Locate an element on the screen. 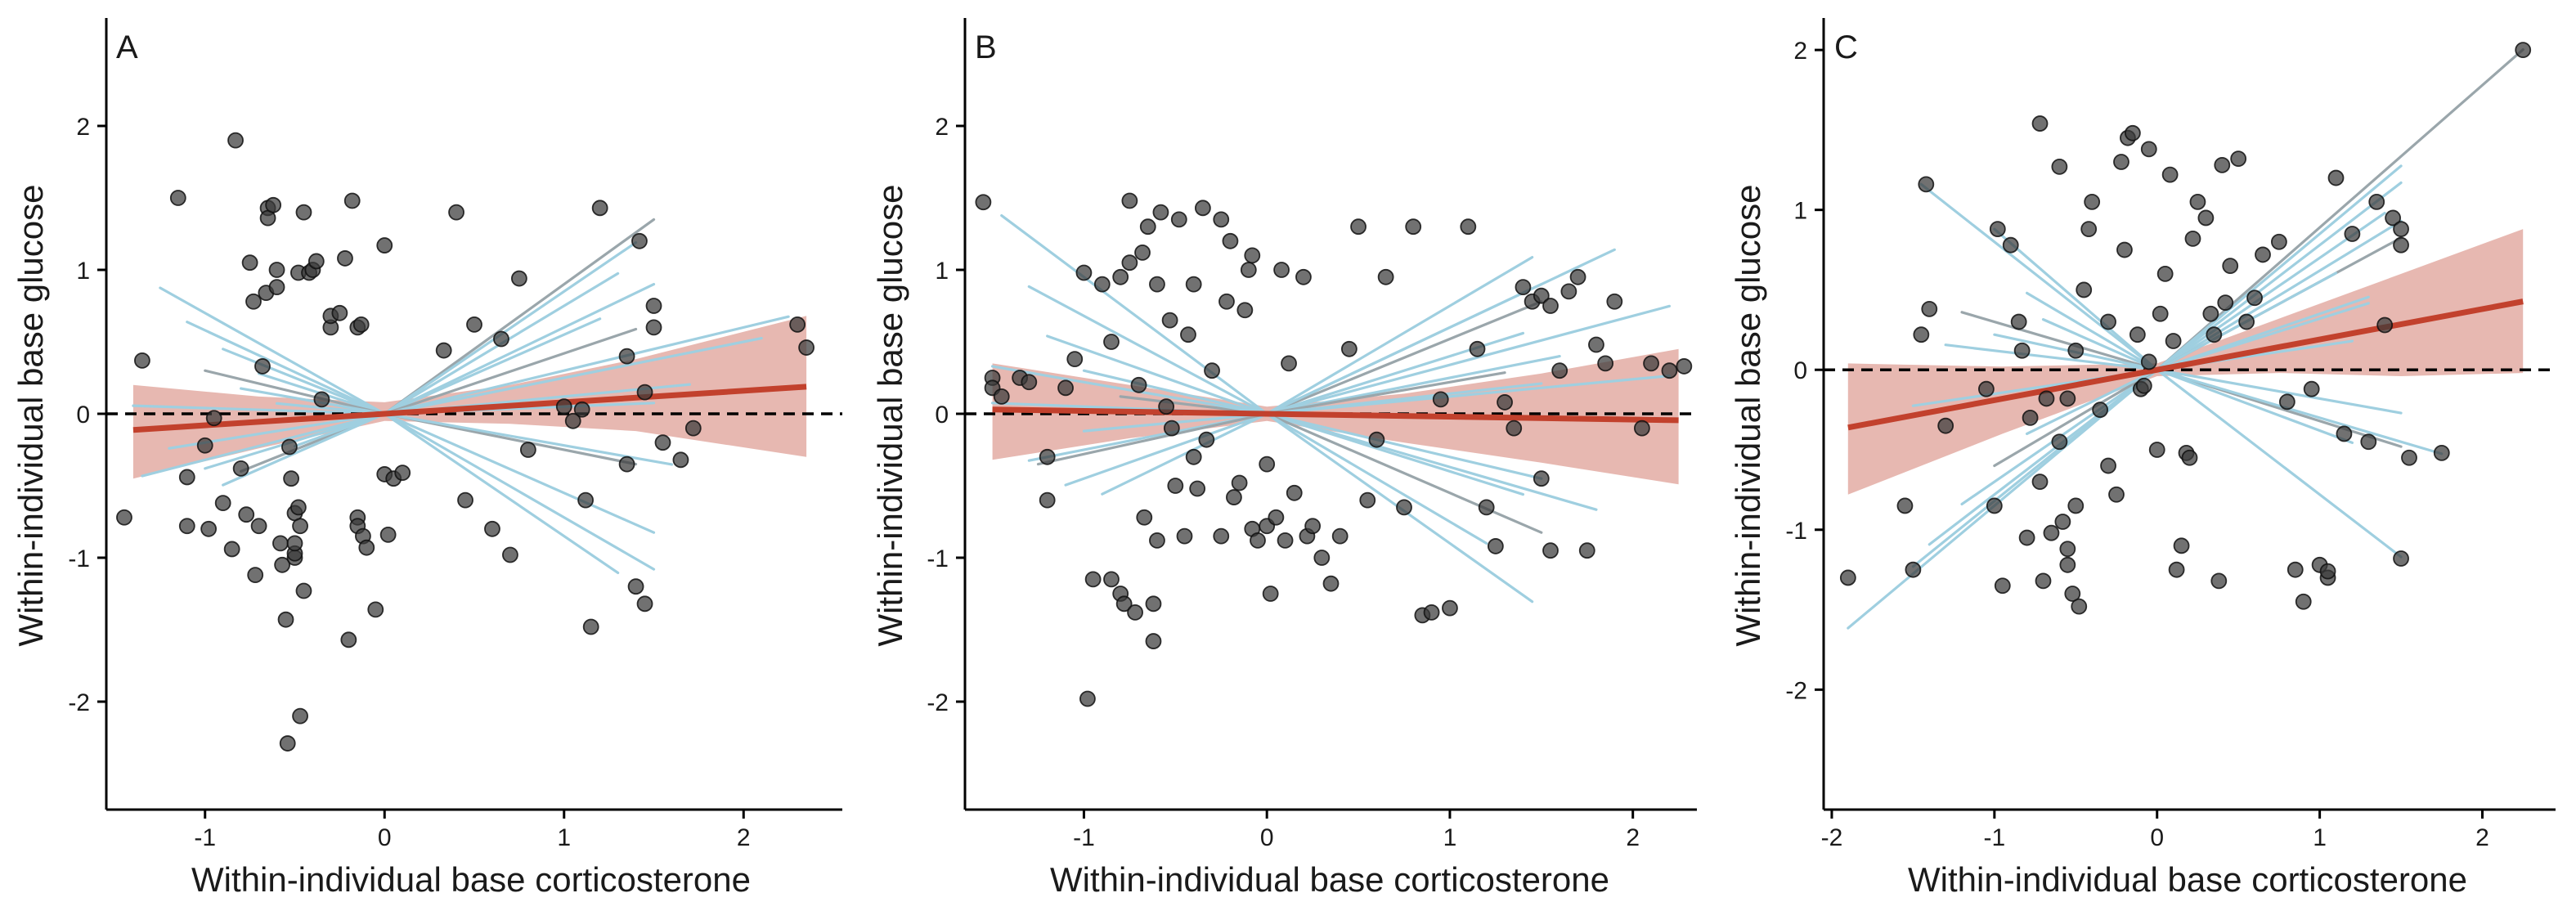  panel-c-fit-line is located at coordinates (2185, 365).